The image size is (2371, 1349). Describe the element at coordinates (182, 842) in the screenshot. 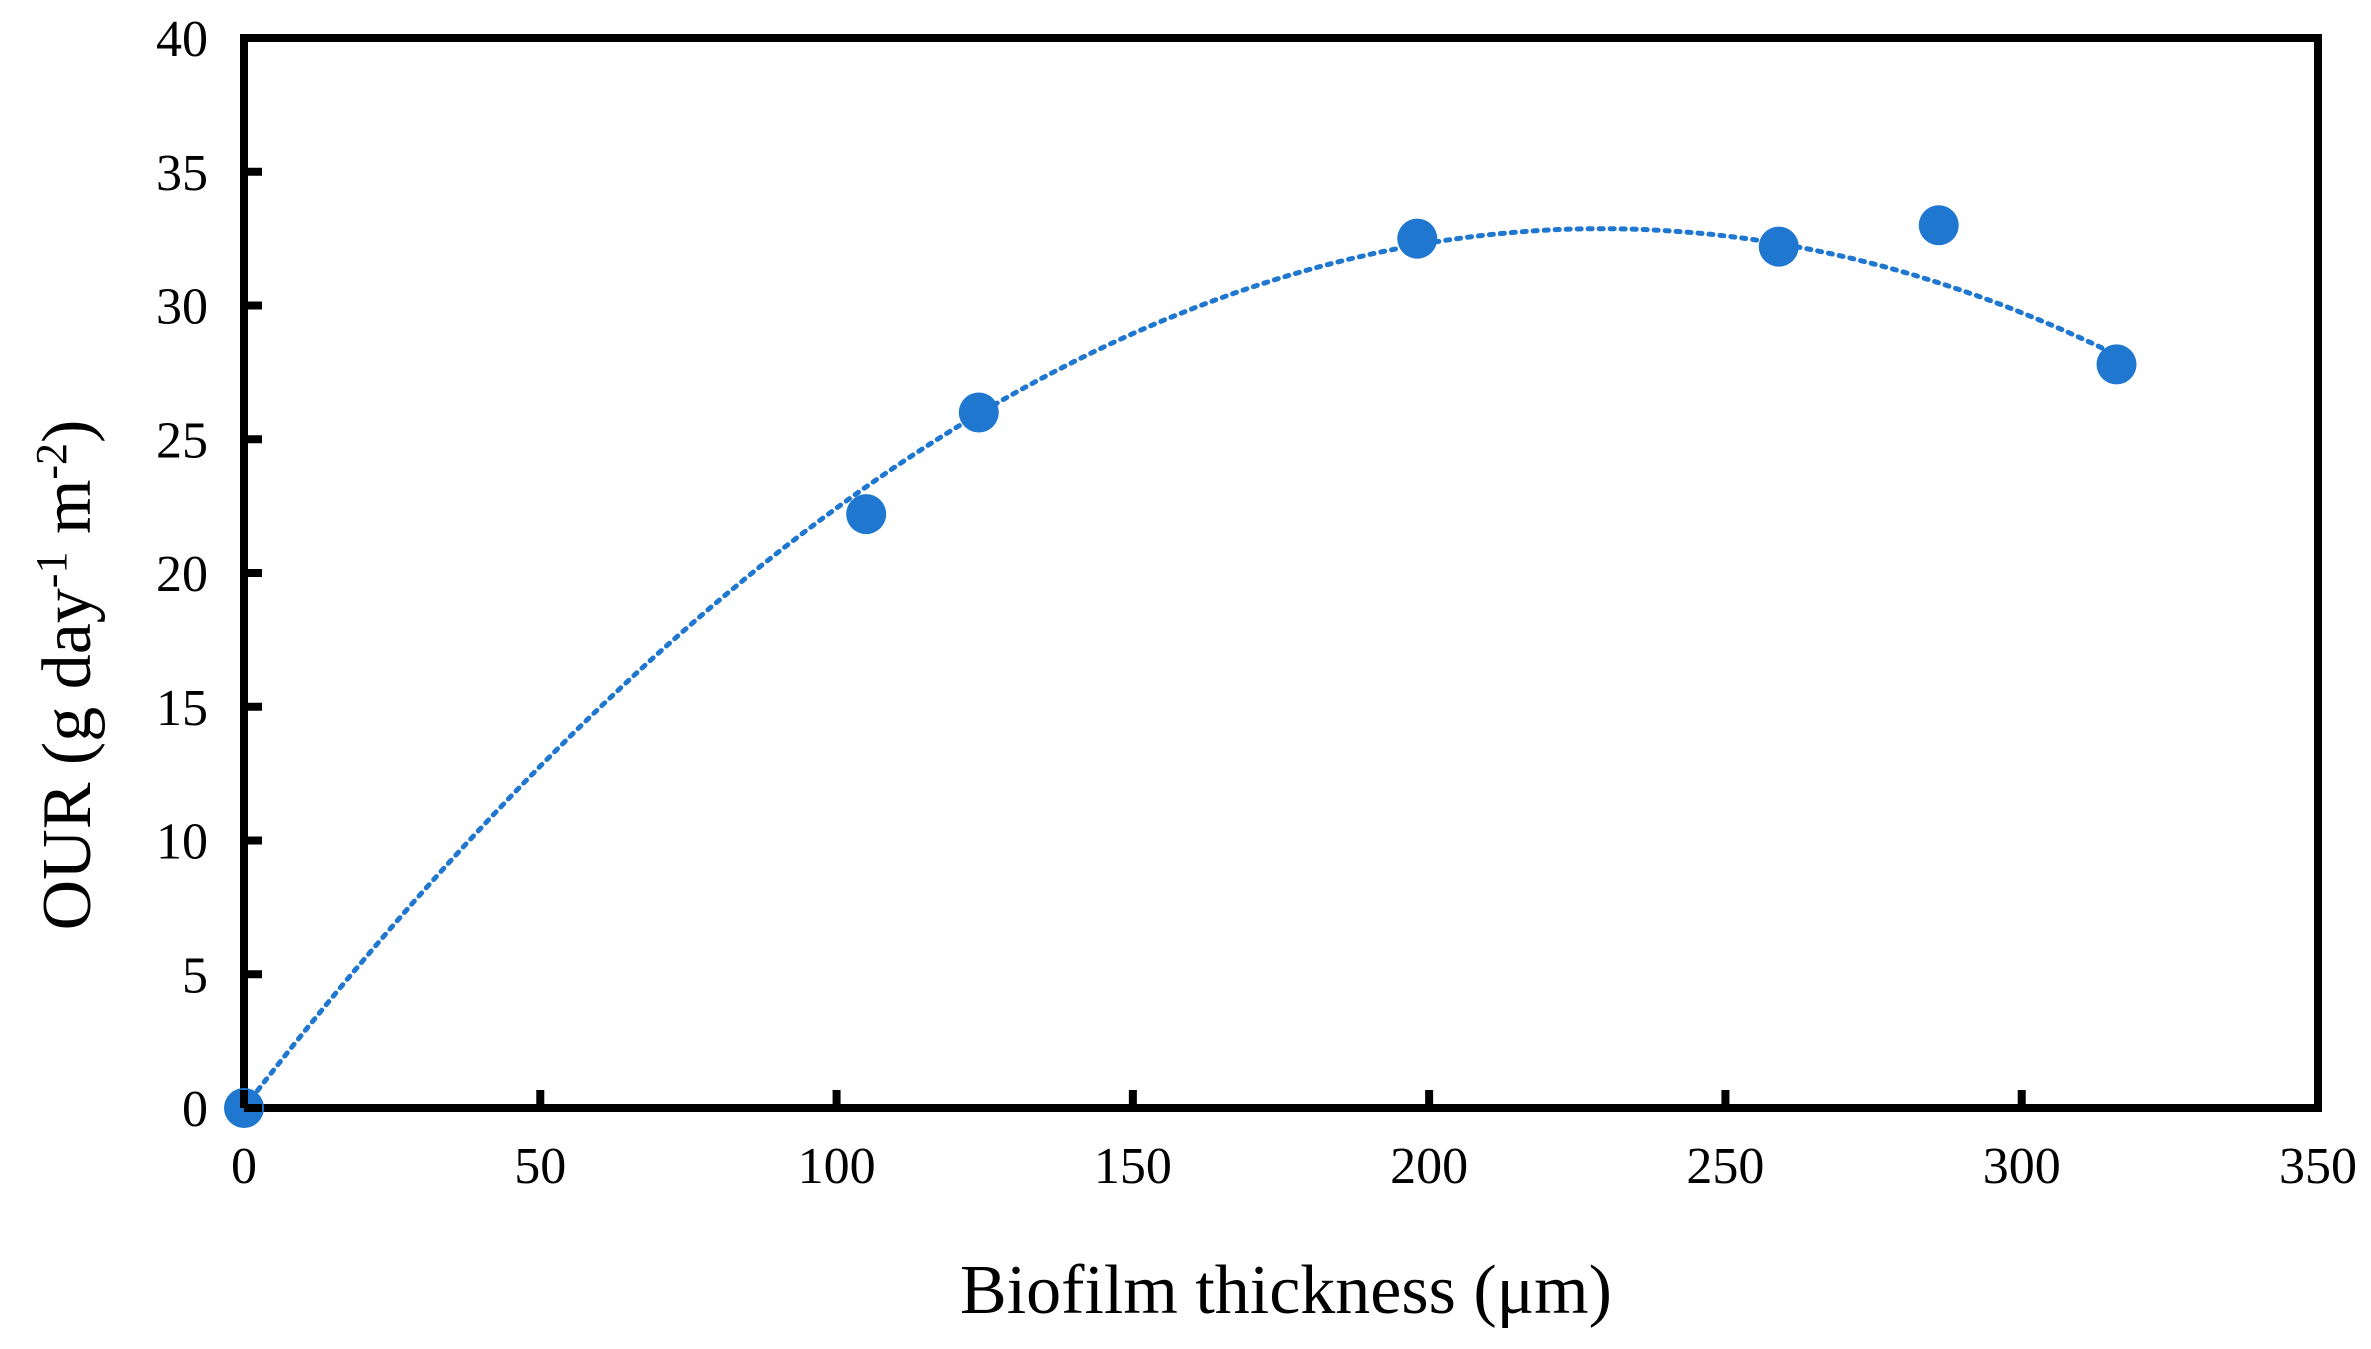

I see `y-tick-label: 10` at that location.